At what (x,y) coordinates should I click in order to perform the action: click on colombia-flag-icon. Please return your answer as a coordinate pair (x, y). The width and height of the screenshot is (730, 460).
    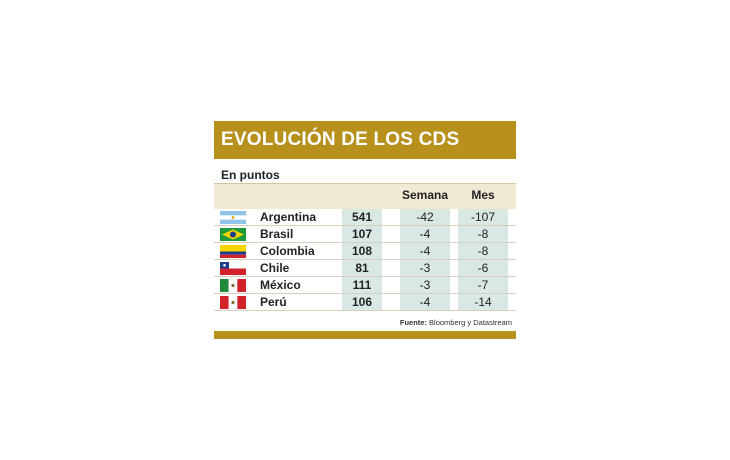
    Looking at the image, I should click on (233, 251).